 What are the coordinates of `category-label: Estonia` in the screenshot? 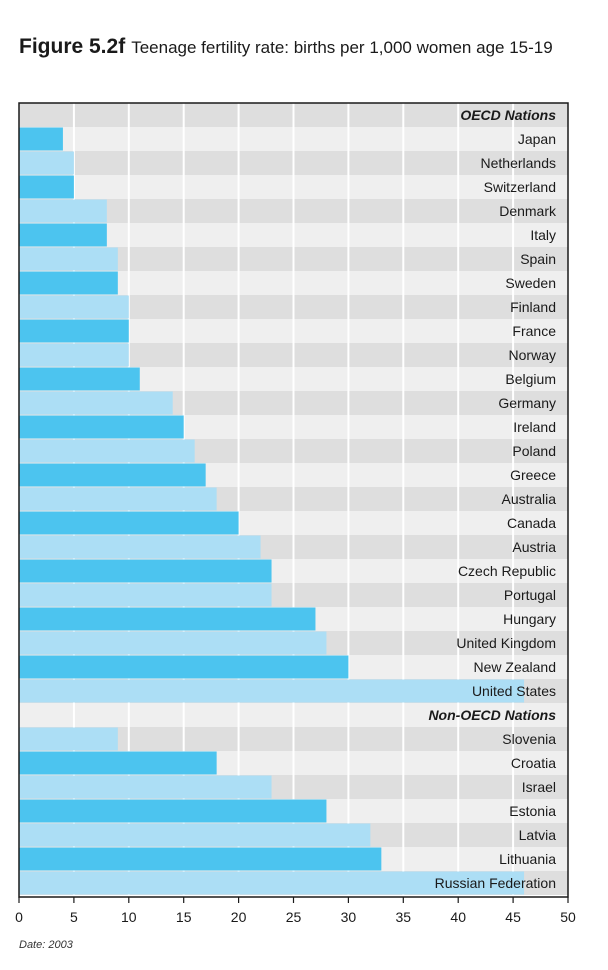 It's located at (532, 811).